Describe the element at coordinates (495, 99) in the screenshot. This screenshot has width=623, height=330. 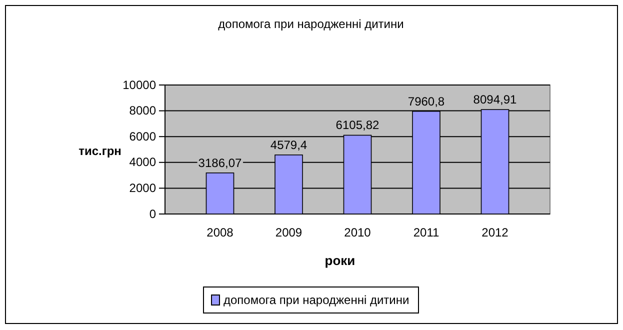
I see `data-label: 8094,91` at that location.